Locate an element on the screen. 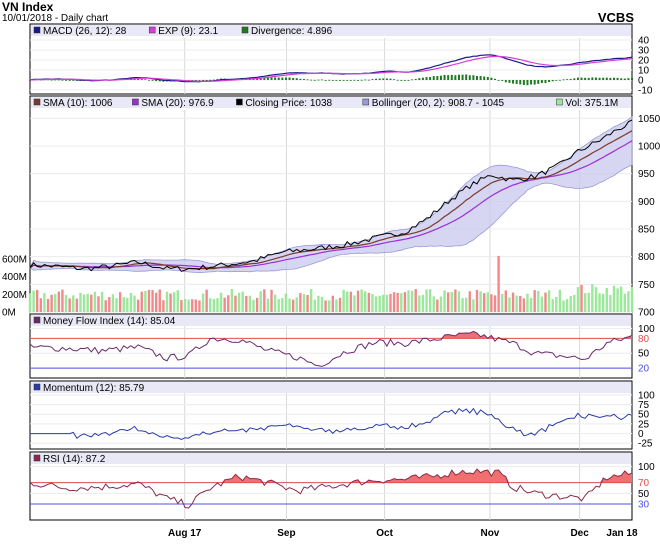  y-tick-label: 850 is located at coordinates (646, 229).